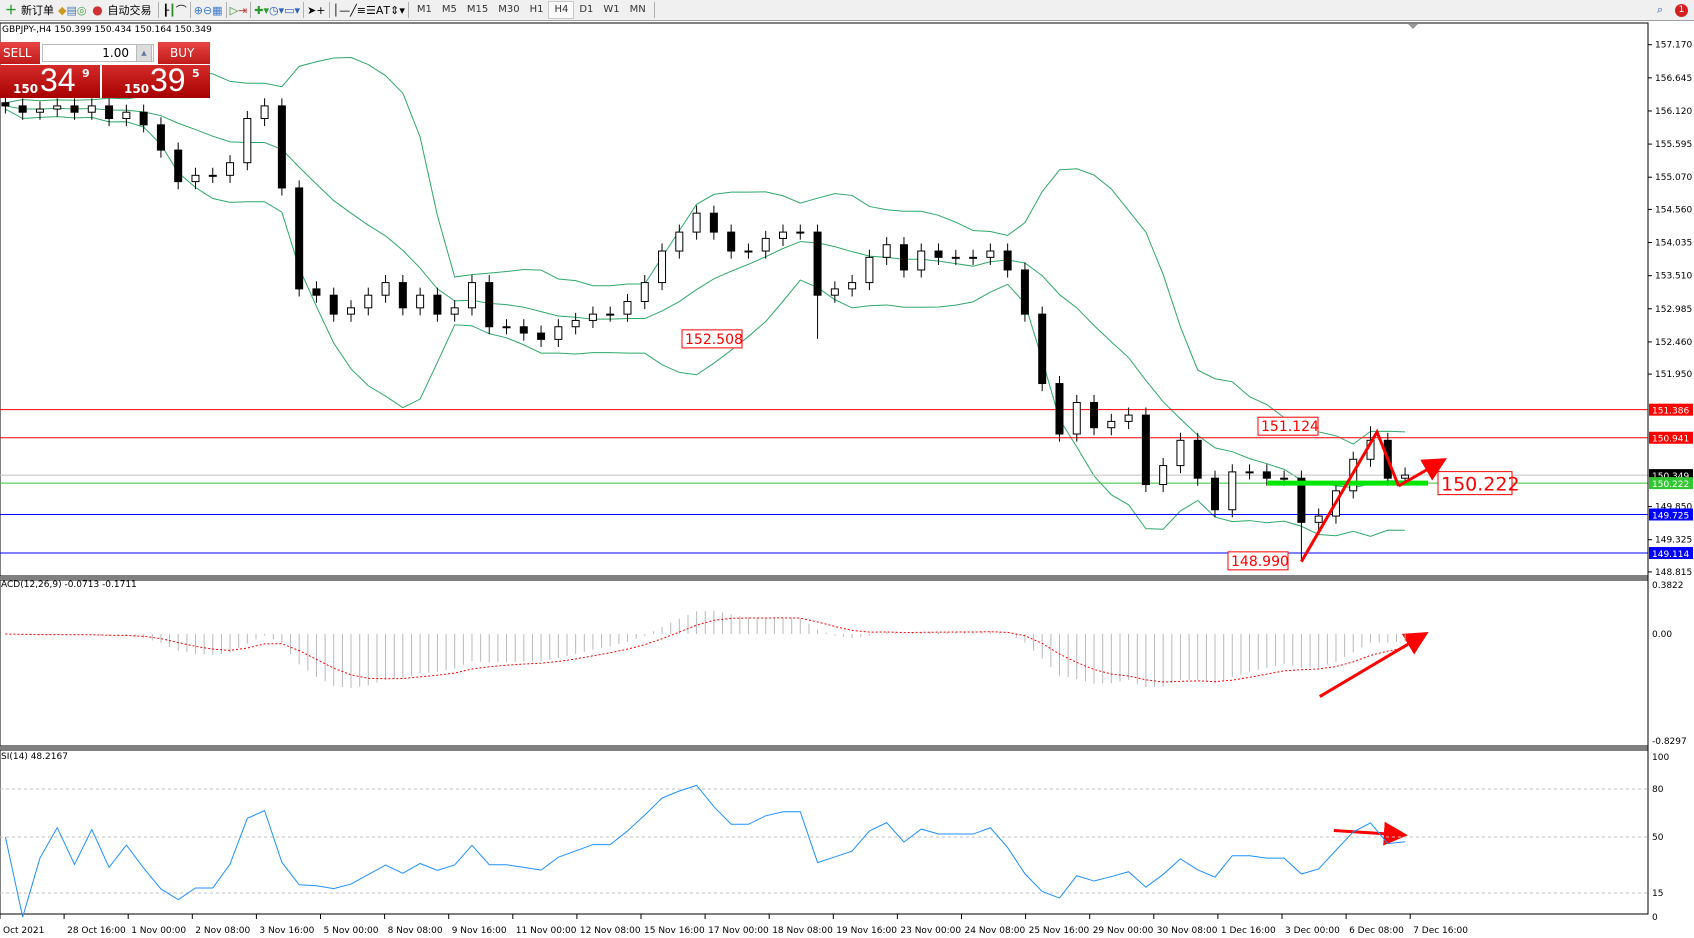 Image resolution: width=1694 pixels, height=938 pixels. What do you see at coordinates (277, 10) in the screenshot?
I see `periods-icon: ◷▾` at bounding box center [277, 10].